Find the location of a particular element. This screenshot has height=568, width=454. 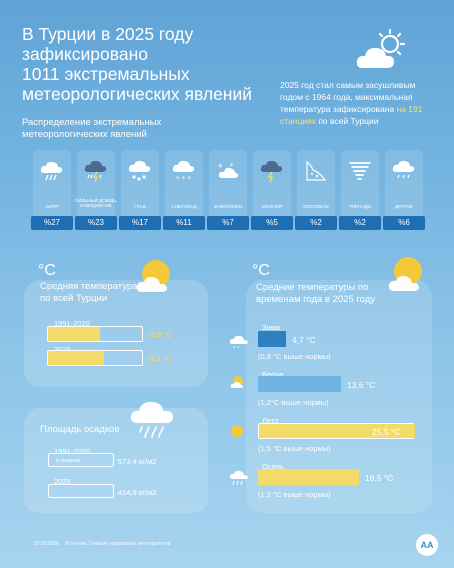

temp-value: 15,1 °C is located at coordinates (160, 358).